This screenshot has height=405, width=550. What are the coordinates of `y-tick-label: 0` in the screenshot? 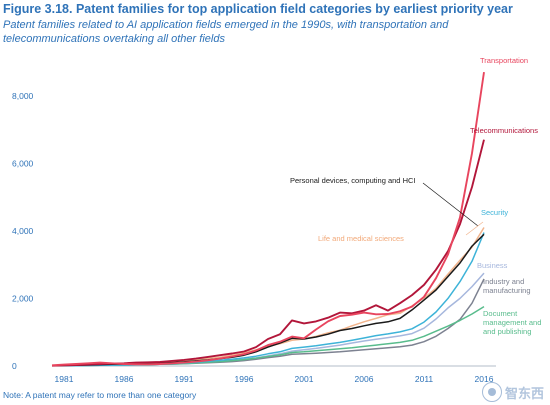 It's located at (14, 366).